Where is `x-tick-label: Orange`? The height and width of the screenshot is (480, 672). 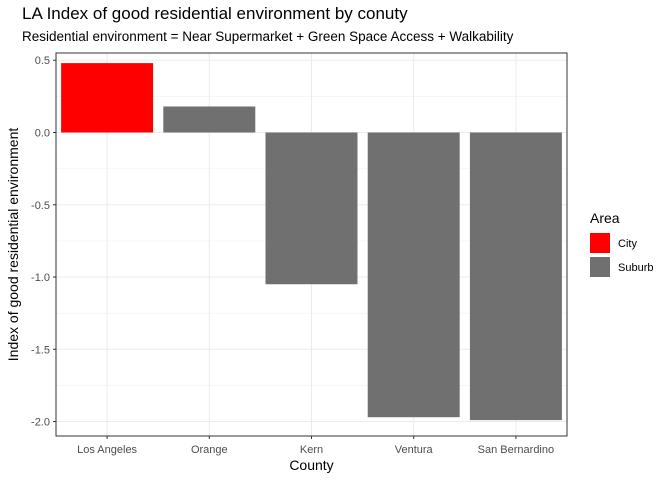
x-tick-label: Orange is located at coordinates (209, 450).